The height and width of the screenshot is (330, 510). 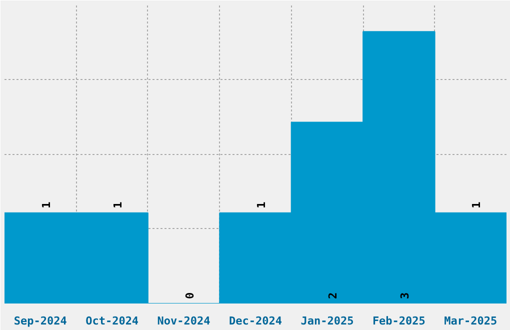 What do you see at coordinates (255, 321) in the screenshot?
I see `x-tick-label: Dec-2024` at bounding box center [255, 321].